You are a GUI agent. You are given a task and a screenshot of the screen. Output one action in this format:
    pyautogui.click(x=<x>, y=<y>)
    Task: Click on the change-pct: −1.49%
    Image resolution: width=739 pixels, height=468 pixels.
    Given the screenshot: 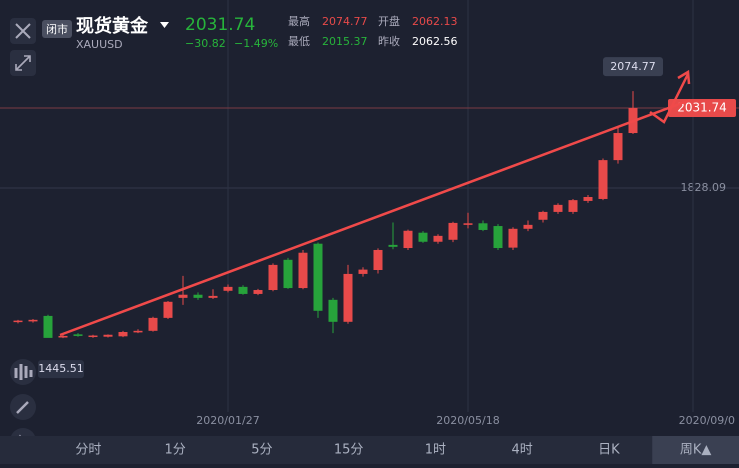 What is the action you would take?
    pyautogui.click(x=256, y=43)
    